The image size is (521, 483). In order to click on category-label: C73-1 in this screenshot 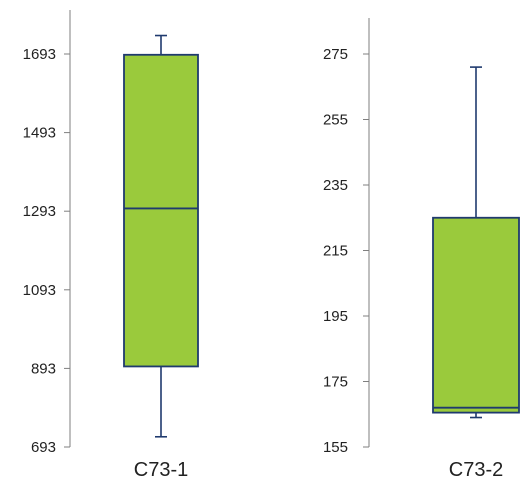, I will do `click(161, 470)`.